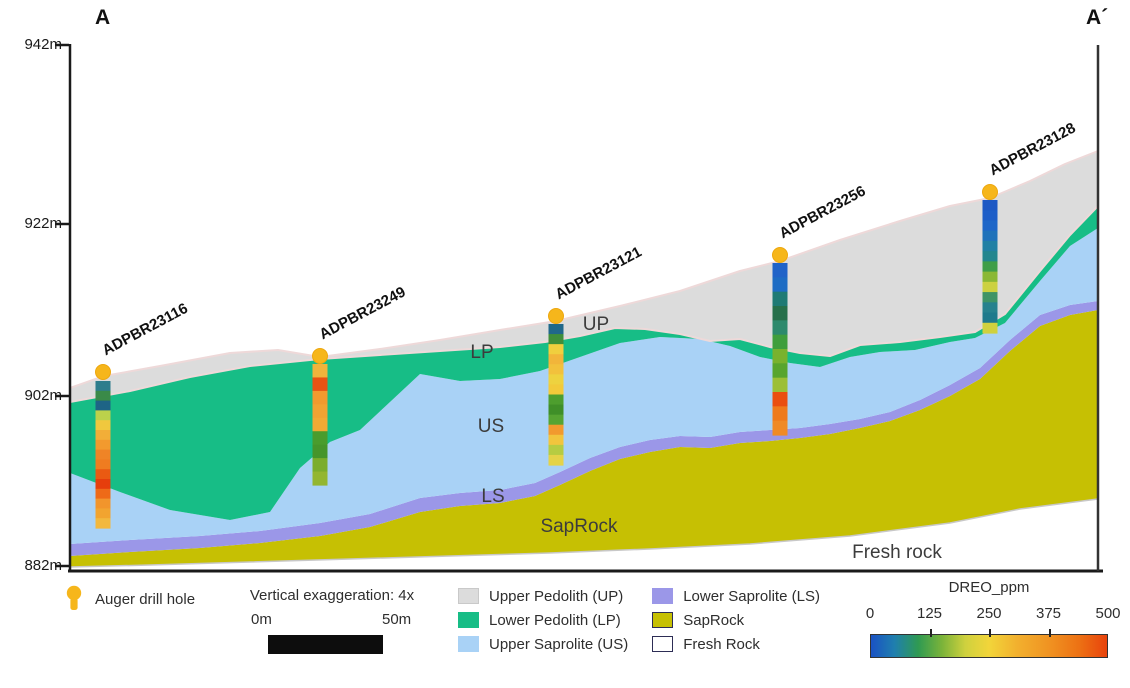  I want to click on section-start-label: A, so click(103, 17).